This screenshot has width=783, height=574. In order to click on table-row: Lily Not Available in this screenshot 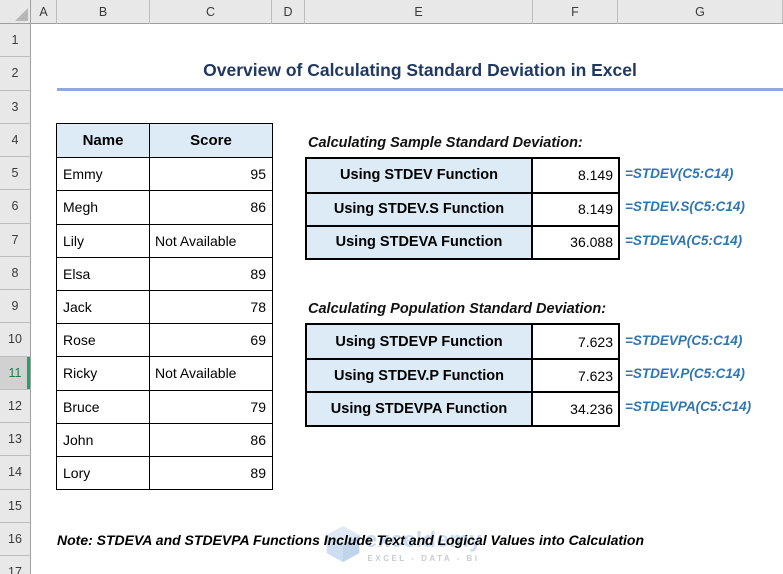, I will do `click(164, 240)`.